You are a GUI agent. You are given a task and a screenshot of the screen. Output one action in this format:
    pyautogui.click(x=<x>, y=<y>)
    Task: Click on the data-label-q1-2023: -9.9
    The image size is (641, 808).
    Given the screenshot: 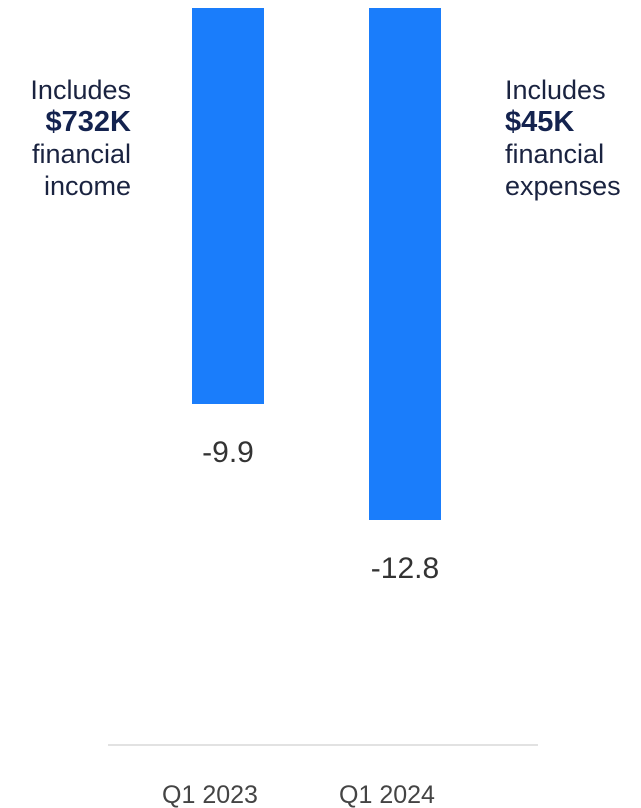 What is the action you would take?
    pyautogui.click(x=228, y=452)
    